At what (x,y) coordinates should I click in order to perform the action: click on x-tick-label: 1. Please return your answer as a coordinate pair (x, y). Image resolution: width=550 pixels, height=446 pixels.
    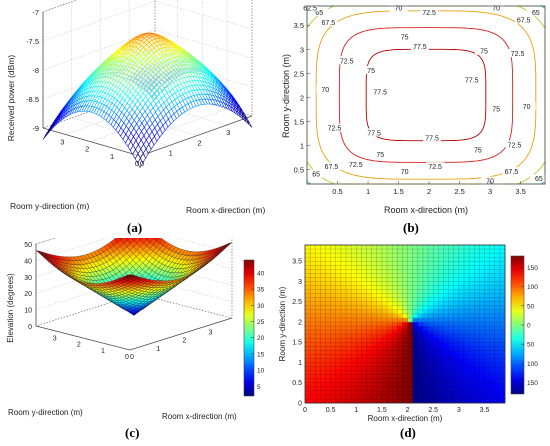
    Looking at the image, I should click on (356, 410).